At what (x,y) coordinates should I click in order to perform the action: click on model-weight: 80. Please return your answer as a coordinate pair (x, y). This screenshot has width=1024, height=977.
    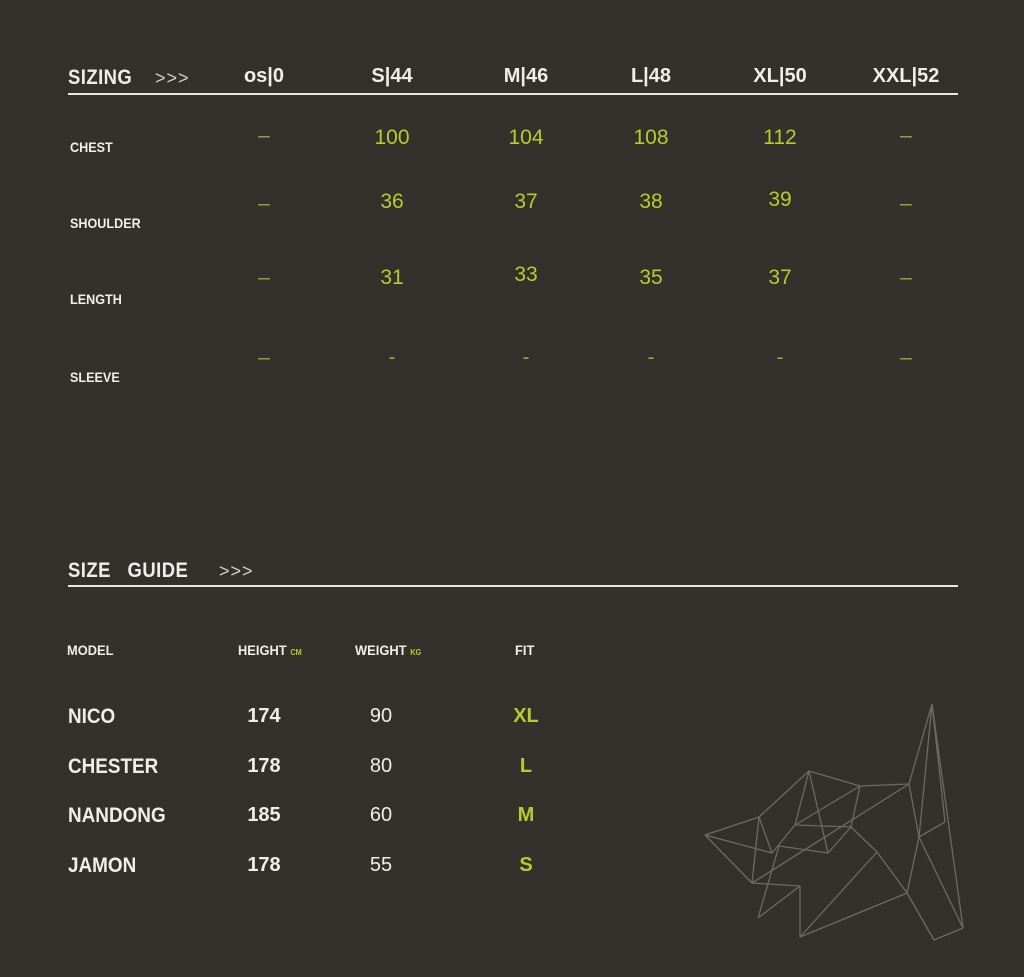
    Looking at the image, I should click on (381, 766).